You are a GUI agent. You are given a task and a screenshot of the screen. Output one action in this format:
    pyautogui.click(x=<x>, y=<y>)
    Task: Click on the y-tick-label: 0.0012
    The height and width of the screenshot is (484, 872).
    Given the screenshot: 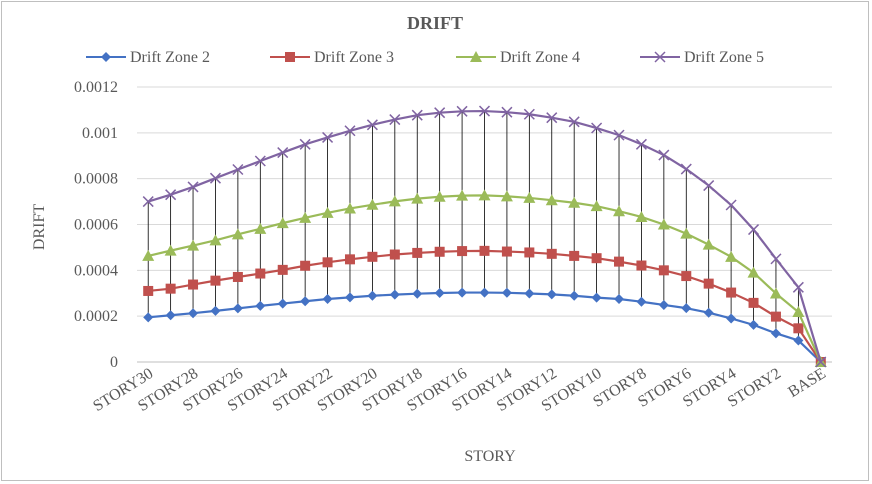 What is the action you would take?
    pyautogui.click(x=96, y=87)
    